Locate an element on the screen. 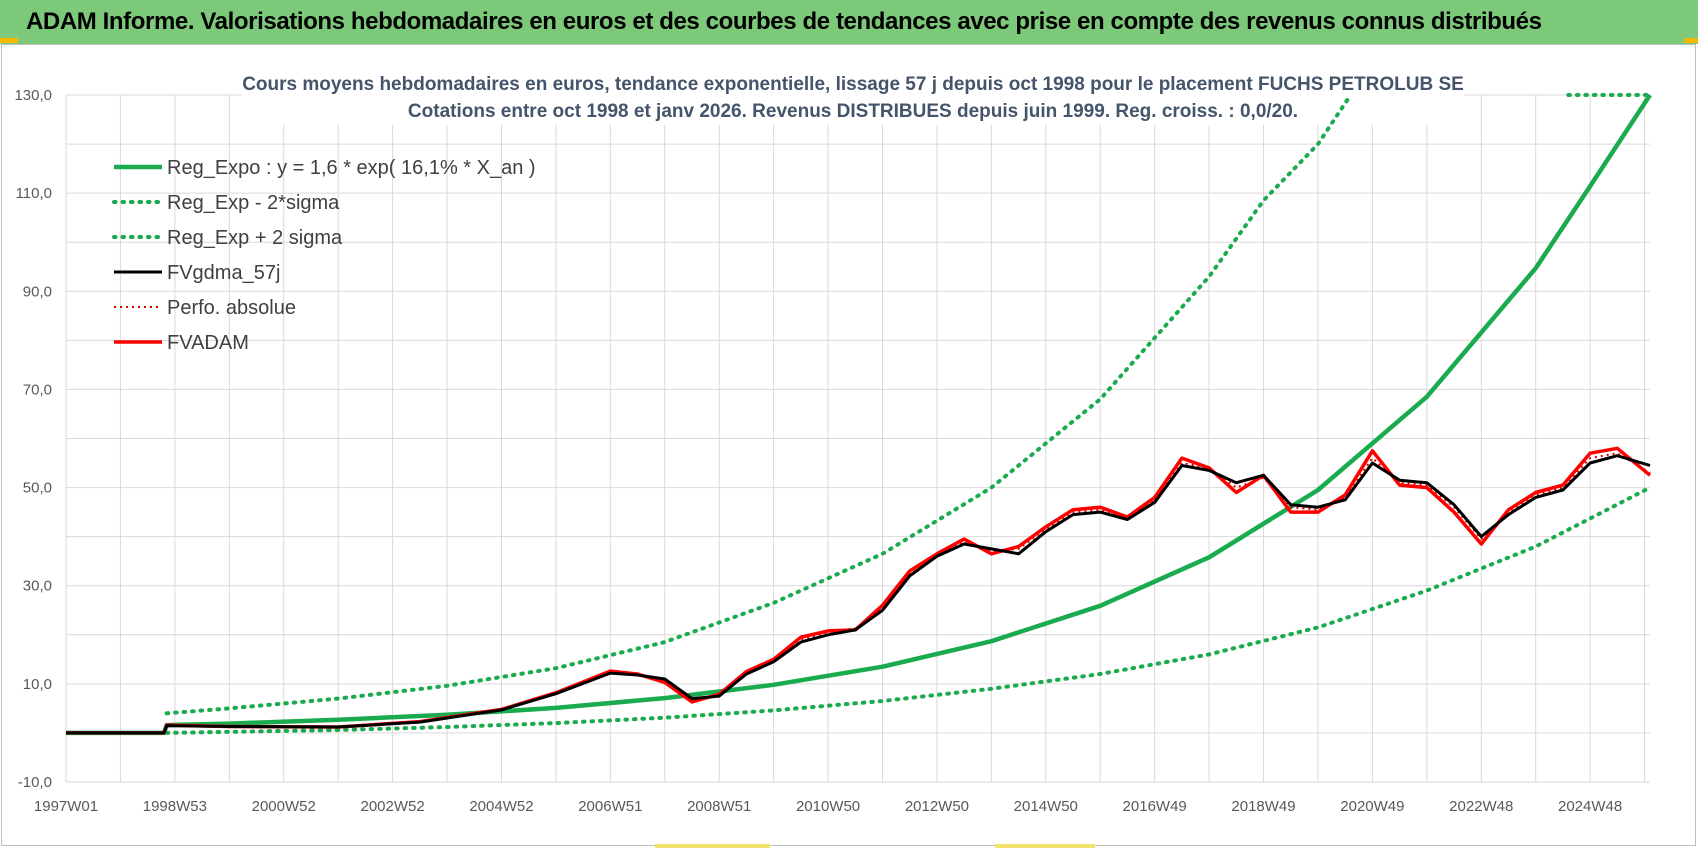 The image size is (1698, 848). y-tick-label: 50,0 is located at coordinates (37, 488).